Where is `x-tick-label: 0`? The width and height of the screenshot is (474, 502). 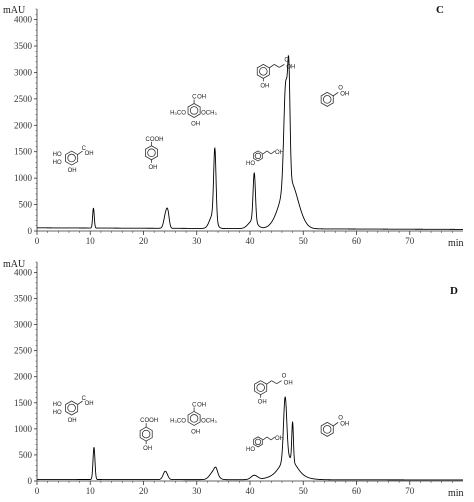
x-tick-label: 0 is located at coordinates (37, 491).